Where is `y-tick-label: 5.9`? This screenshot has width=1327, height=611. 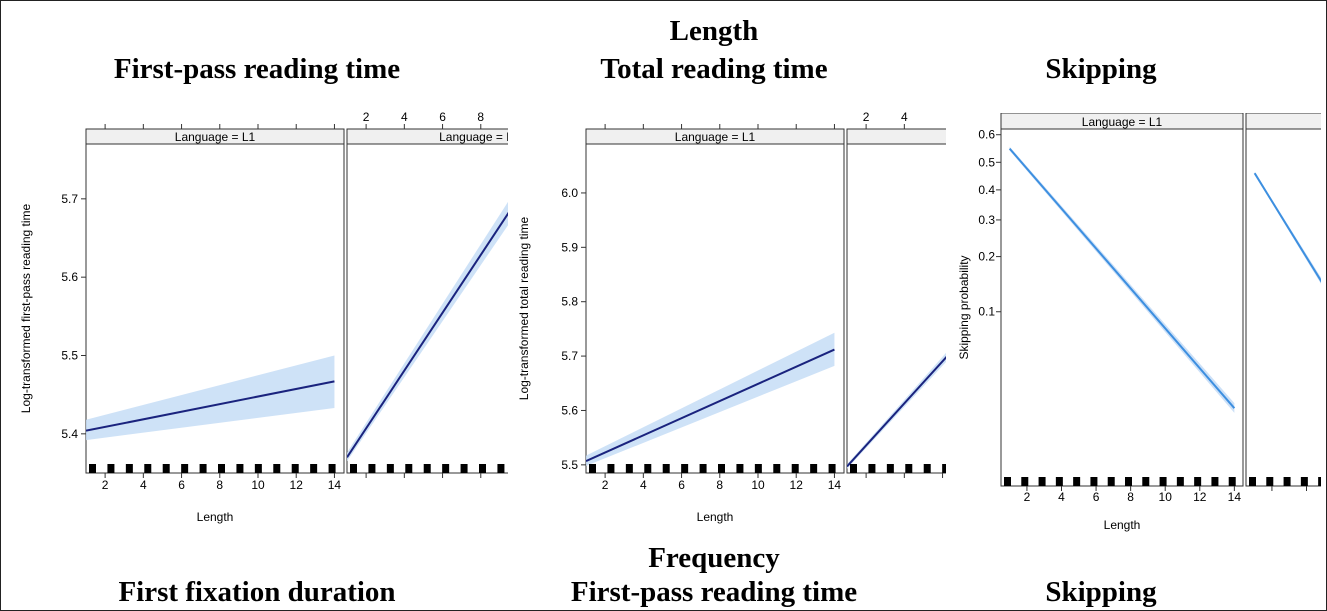
y-tick-label: 5.9 is located at coordinates (569, 247).